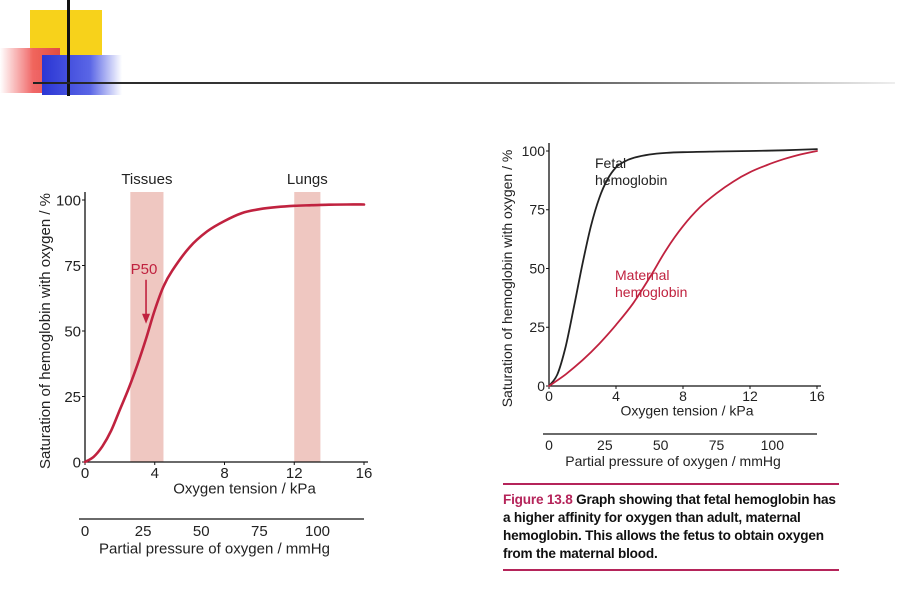  I want to click on annotation-label: P50, so click(144, 269).